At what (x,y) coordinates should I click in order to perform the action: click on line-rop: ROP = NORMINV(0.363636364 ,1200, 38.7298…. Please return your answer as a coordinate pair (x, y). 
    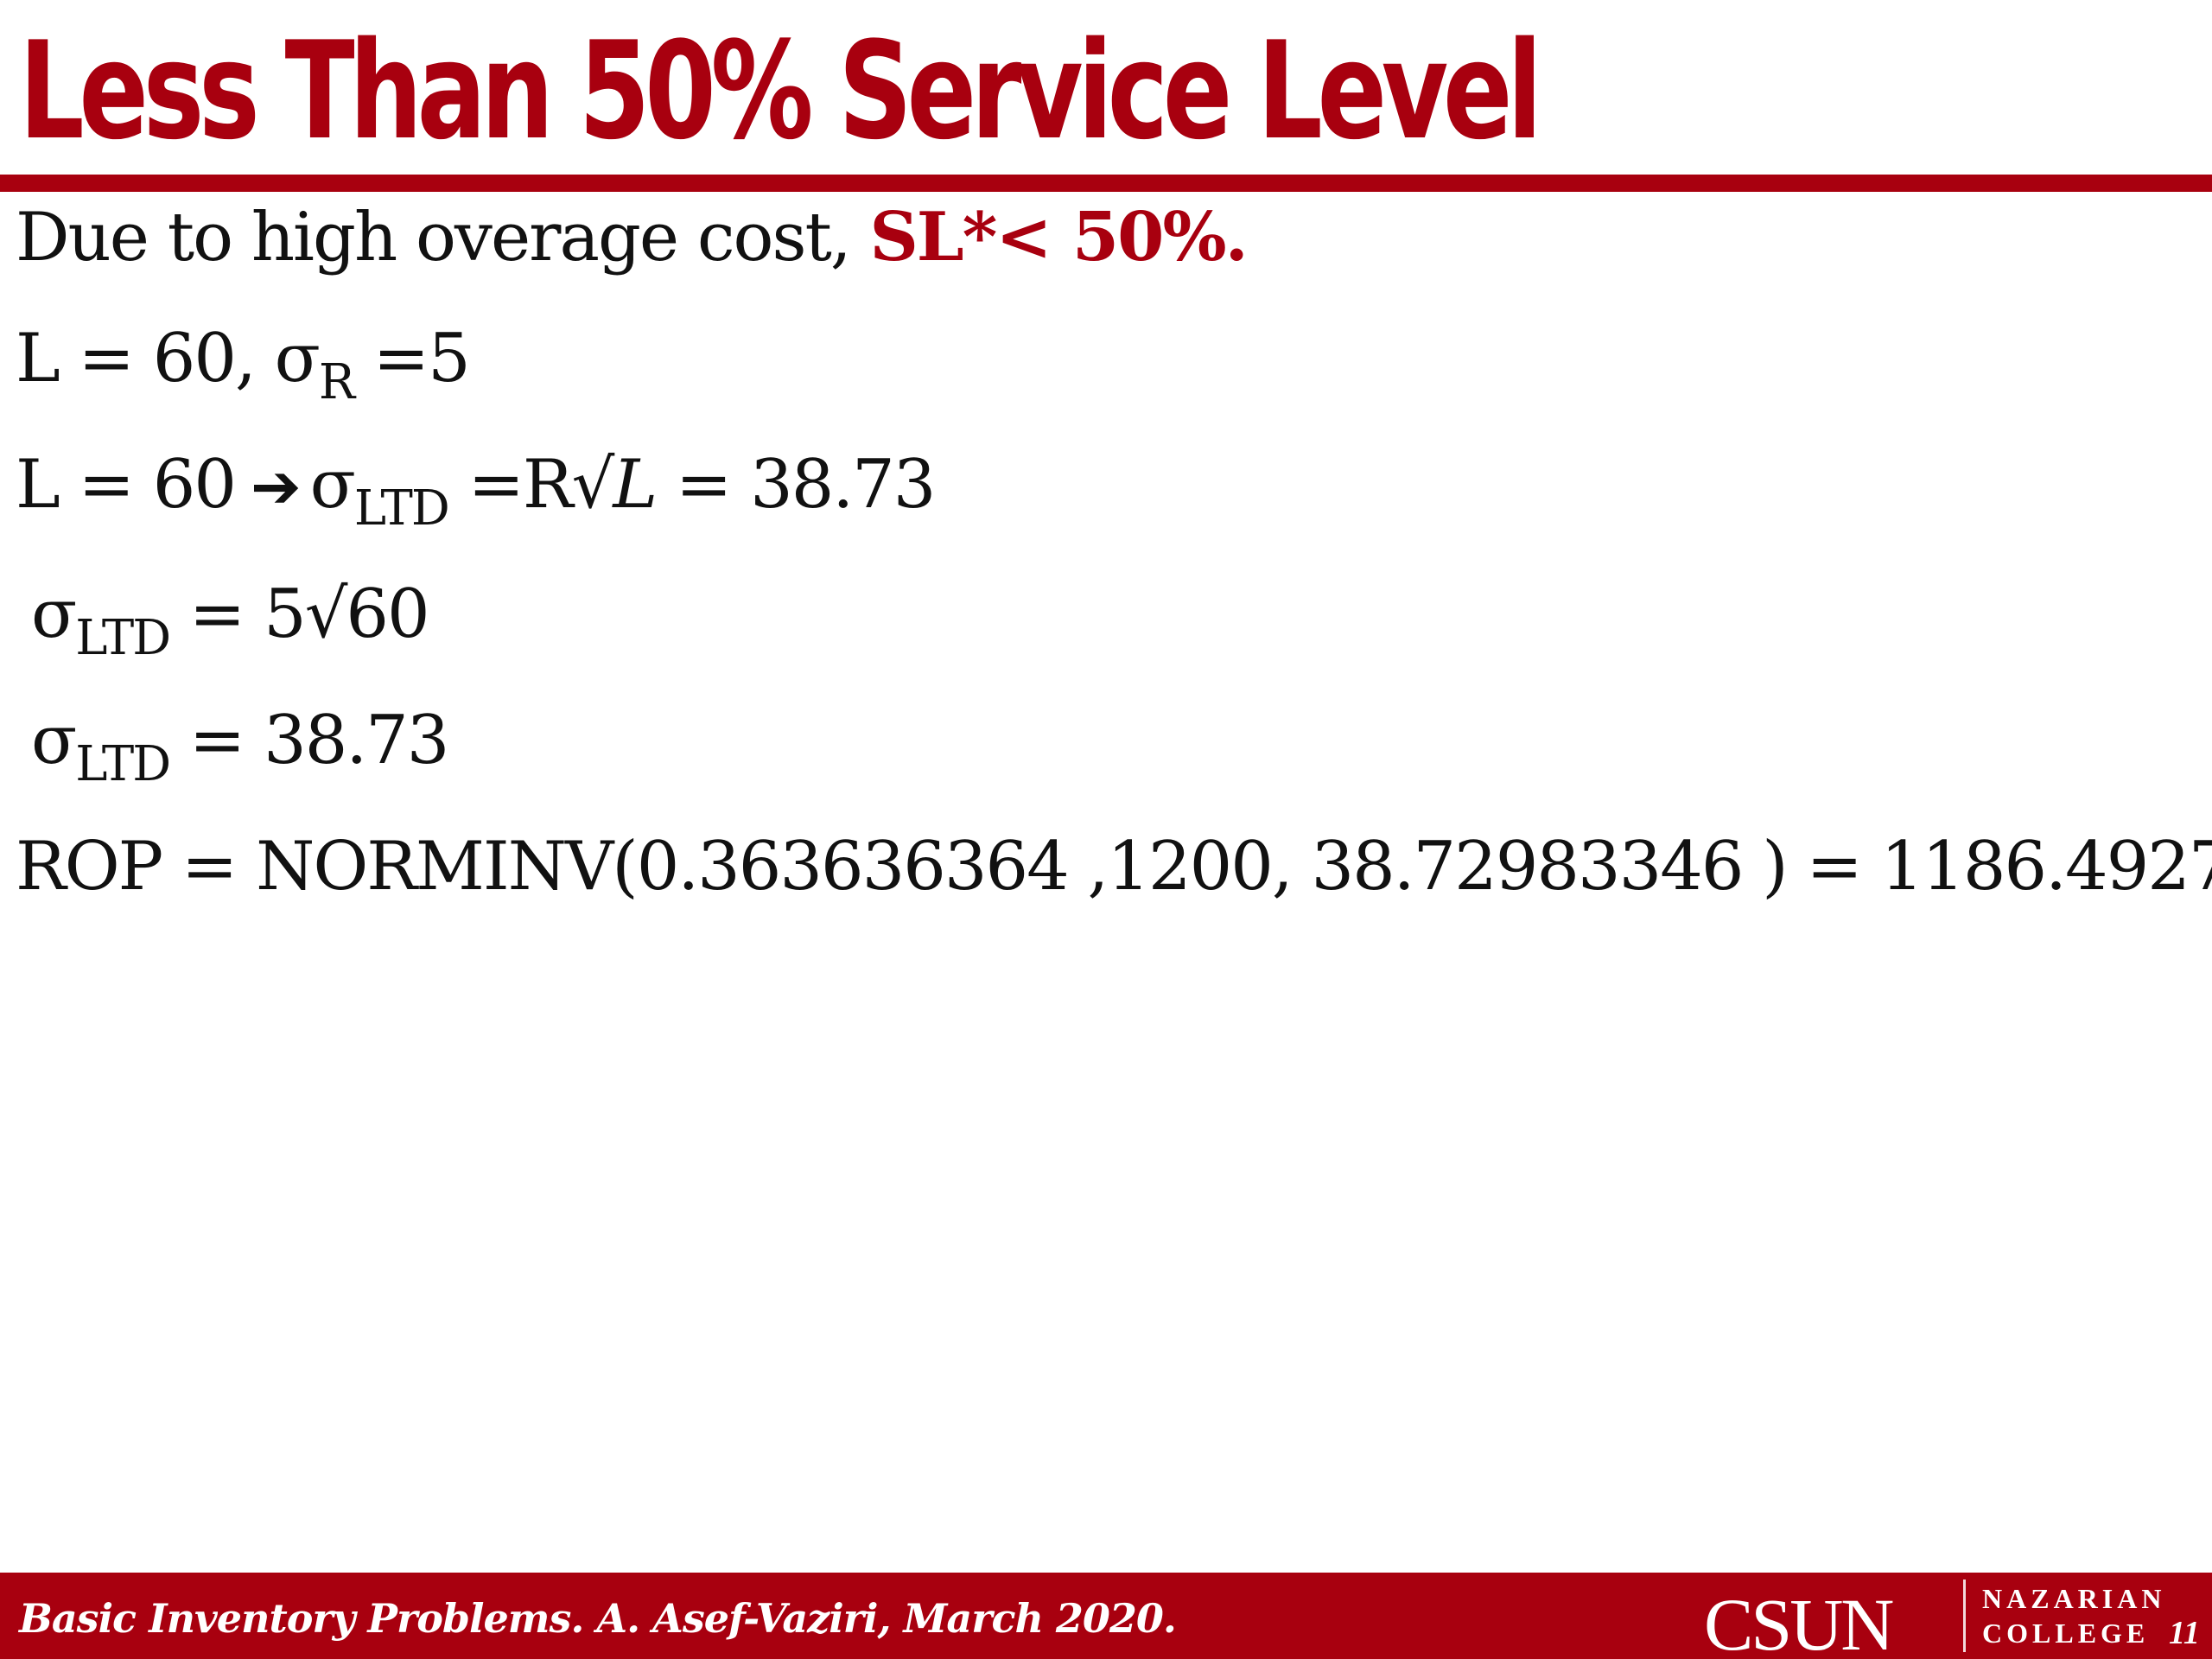
    Looking at the image, I should click on (1114, 866).